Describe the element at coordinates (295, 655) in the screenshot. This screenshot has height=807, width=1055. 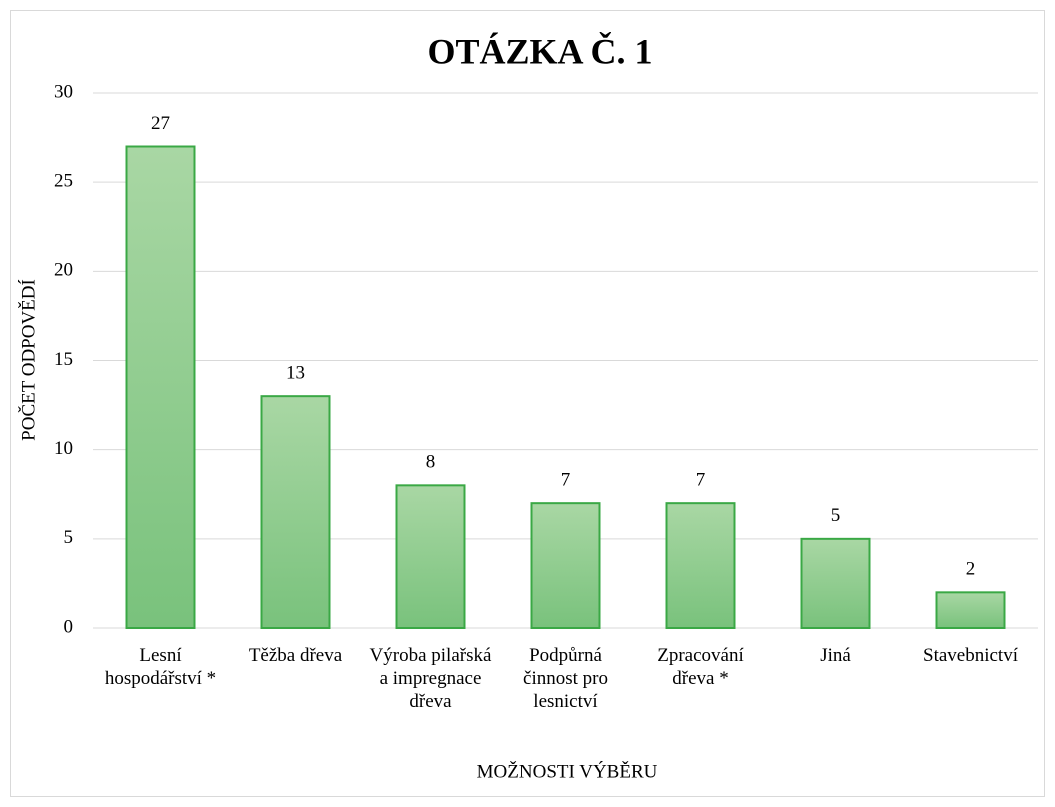
I see `x-tick-label: Těžba dřeva` at that location.